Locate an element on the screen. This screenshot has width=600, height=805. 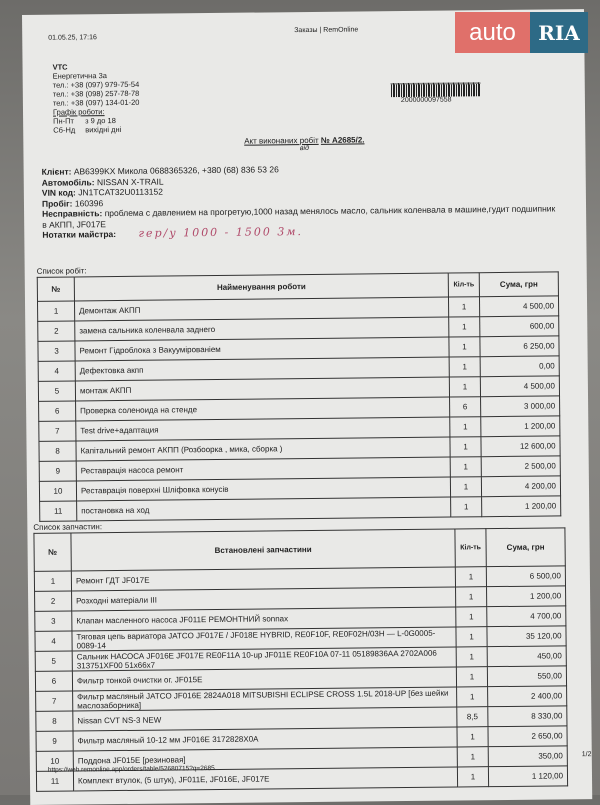
barcode is located at coordinates (435, 90).